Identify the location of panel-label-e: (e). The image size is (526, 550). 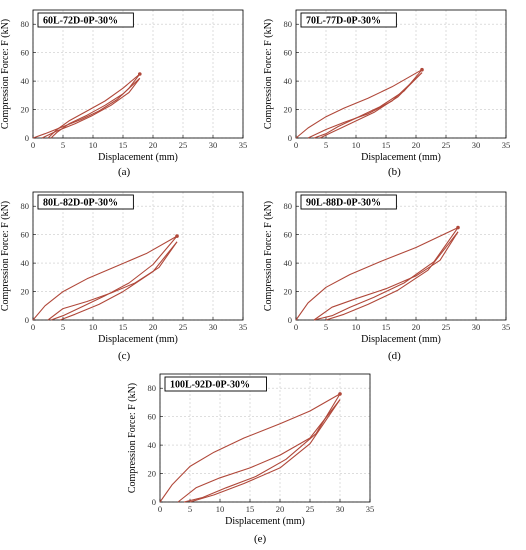
(260, 539).